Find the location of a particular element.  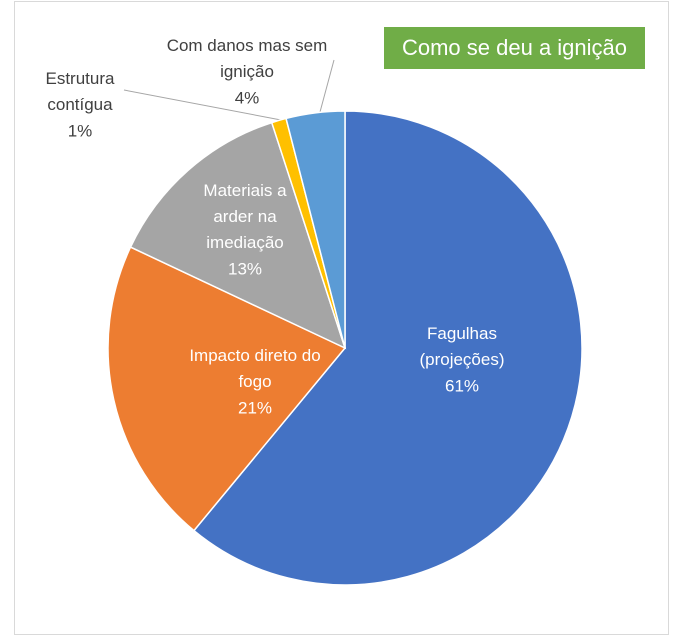

slice-label: Fagulhas (projeções) is located at coordinates (461, 346).